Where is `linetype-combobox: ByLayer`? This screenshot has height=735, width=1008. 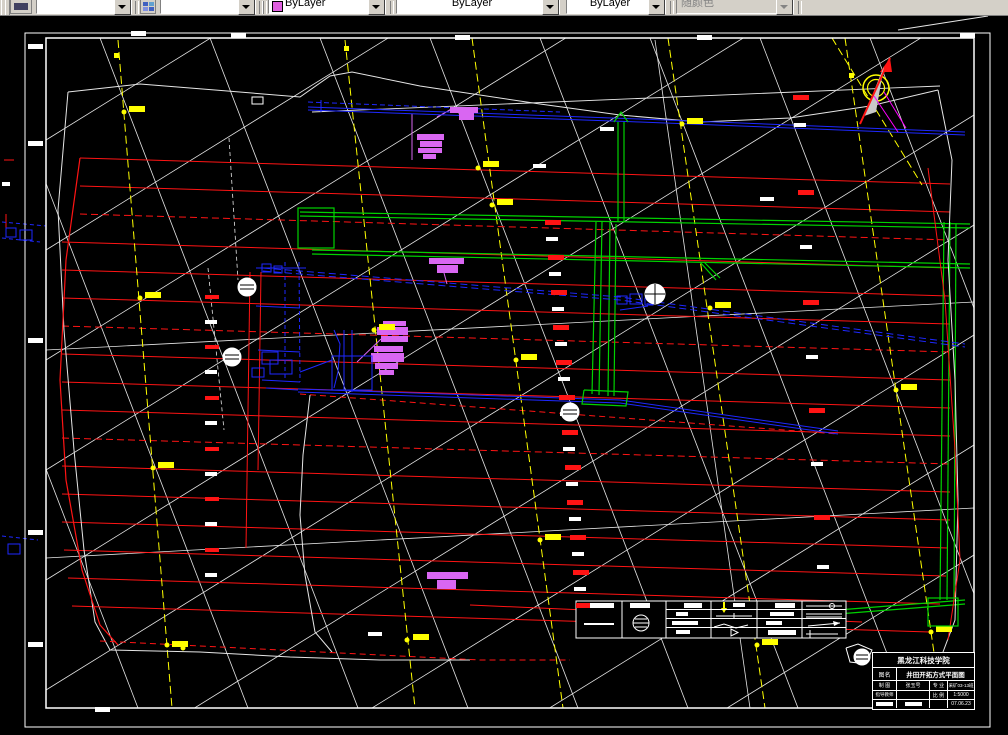 linetype-combobox: ByLayer is located at coordinates (478, 7).